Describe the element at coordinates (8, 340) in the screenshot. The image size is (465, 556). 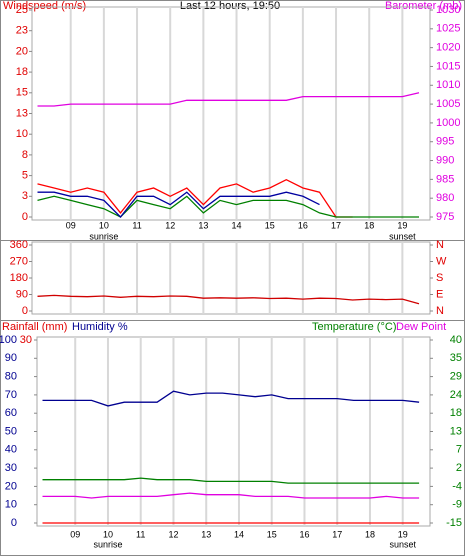
I see `tick-label: 100` at that location.